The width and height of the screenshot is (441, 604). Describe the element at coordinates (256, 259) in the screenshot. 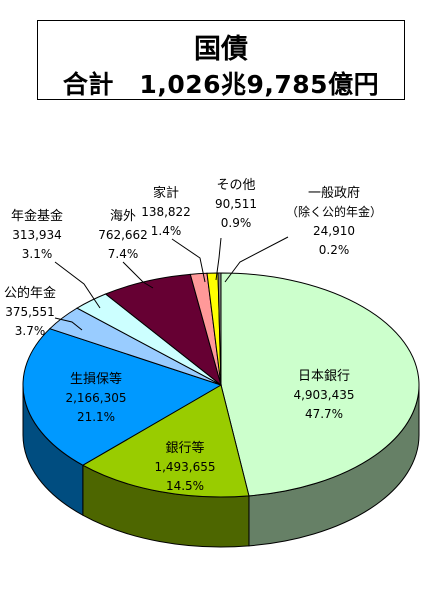

I see `slice-8-leader-line` at that location.